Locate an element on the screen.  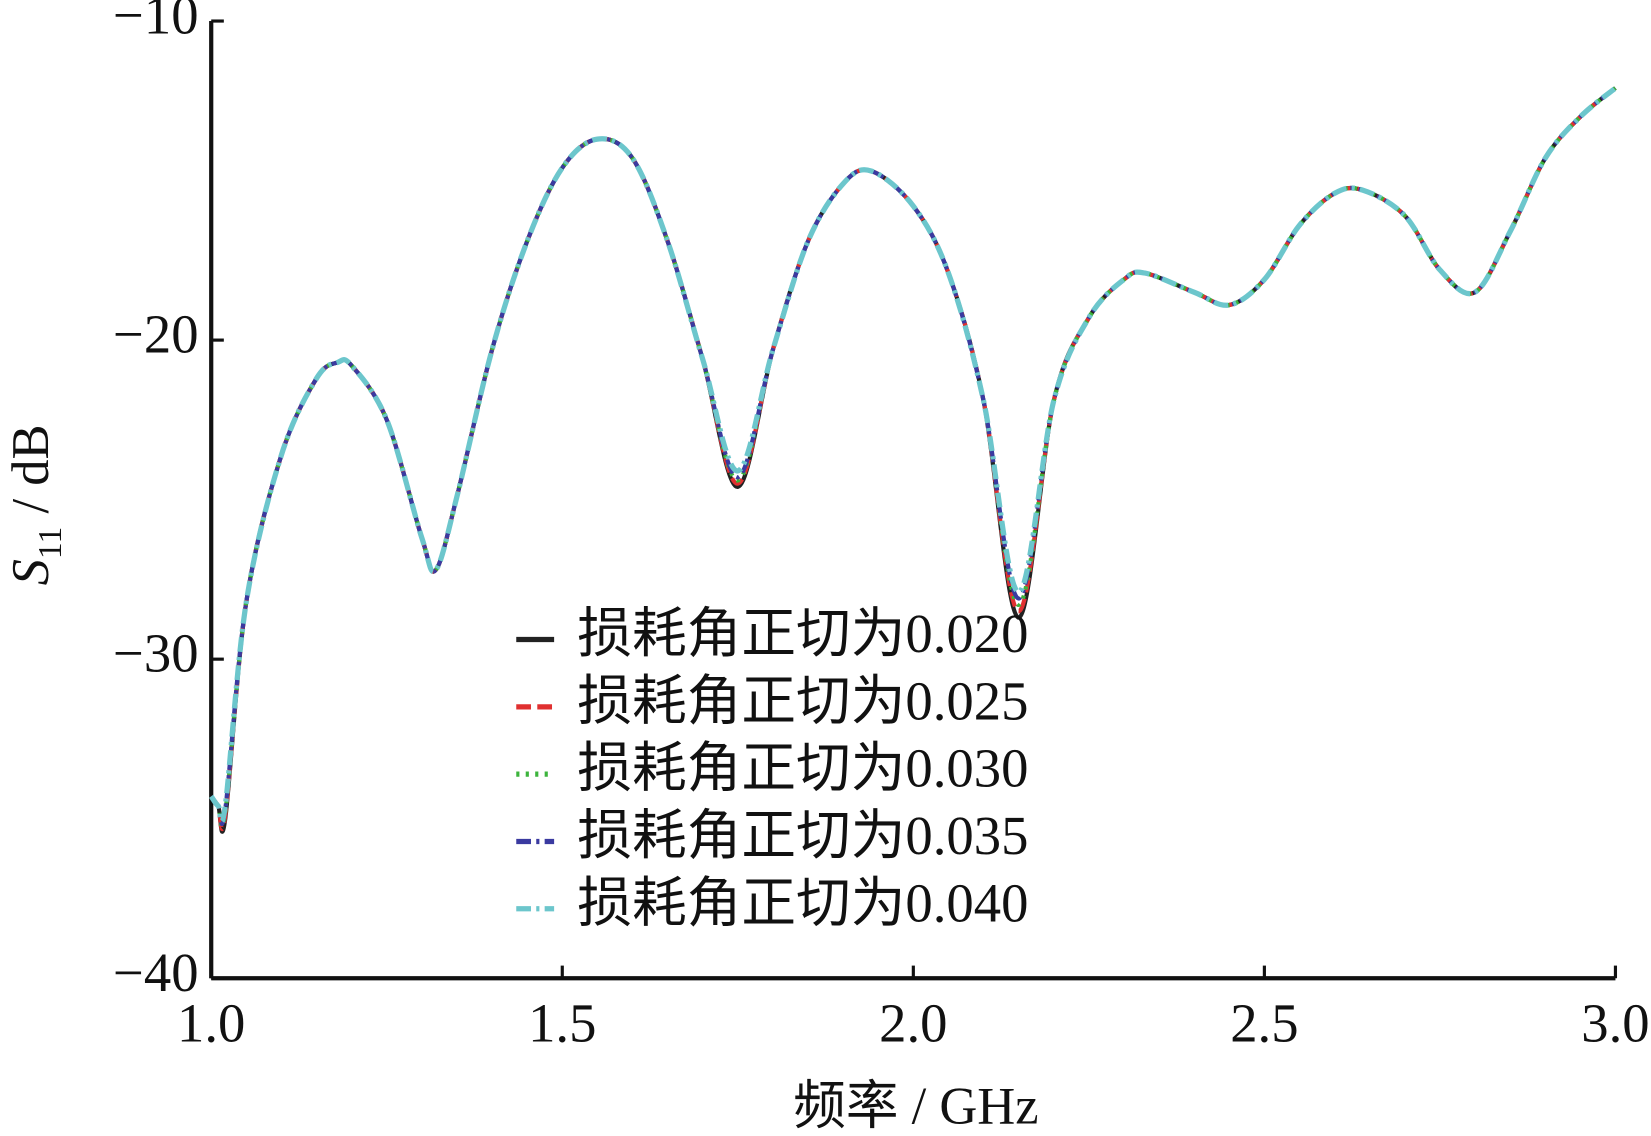
y-tick-label: −10 is located at coordinates (156, 23).